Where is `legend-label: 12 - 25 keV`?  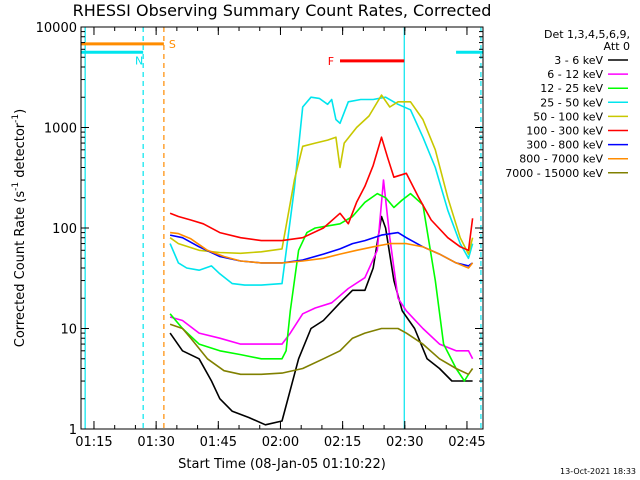 legend-label: 12 - 25 keV is located at coordinates (571, 88).